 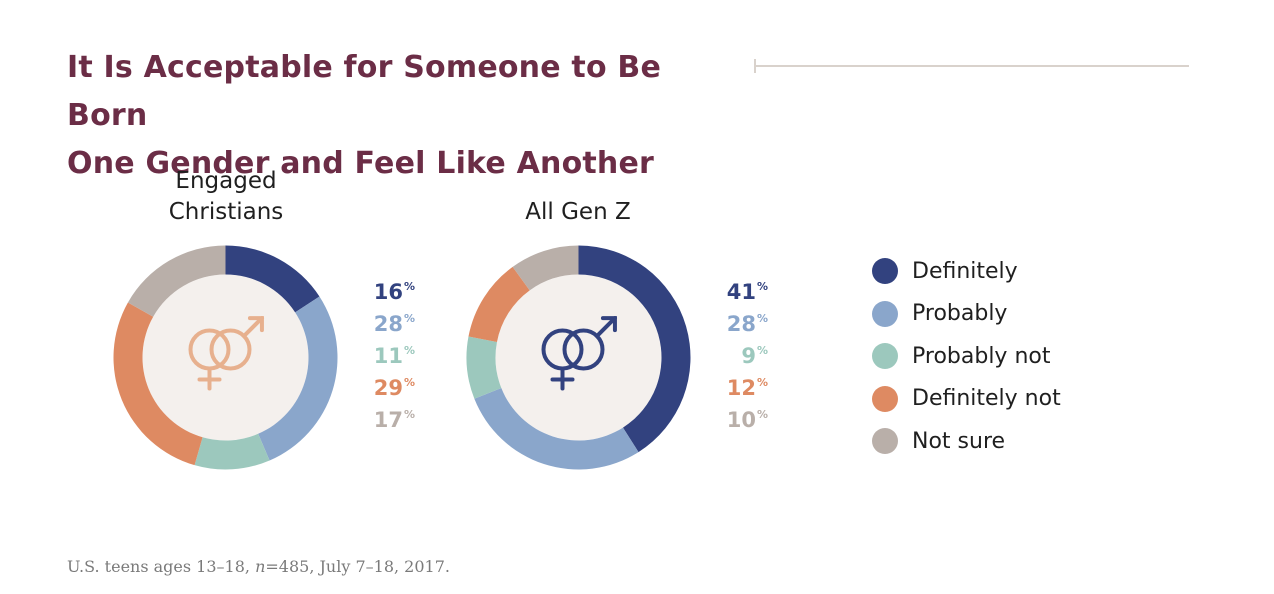 What do you see at coordinates (484, 367) in the screenshot?
I see `all-gen-z-slice-probably-not` at bounding box center [484, 367].